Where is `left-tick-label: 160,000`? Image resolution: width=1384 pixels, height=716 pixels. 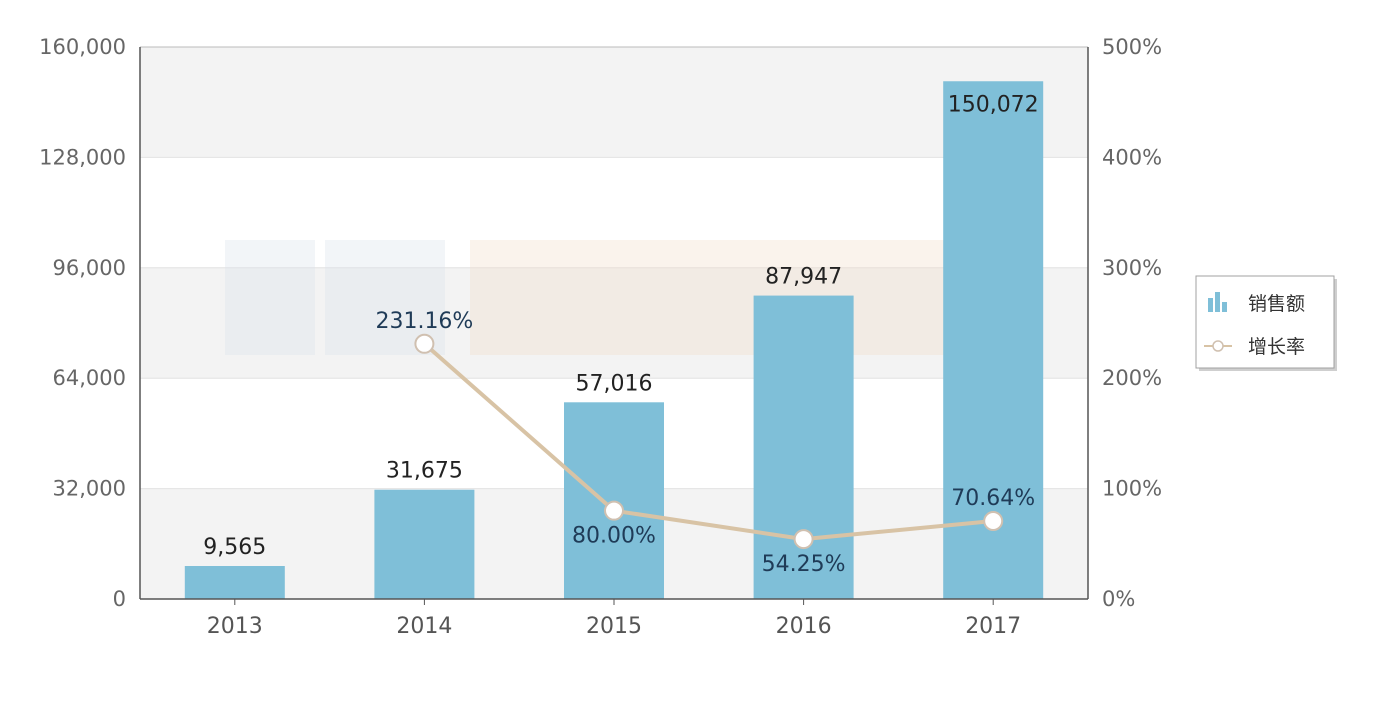 left-tick-label: 160,000 is located at coordinates (82, 47).